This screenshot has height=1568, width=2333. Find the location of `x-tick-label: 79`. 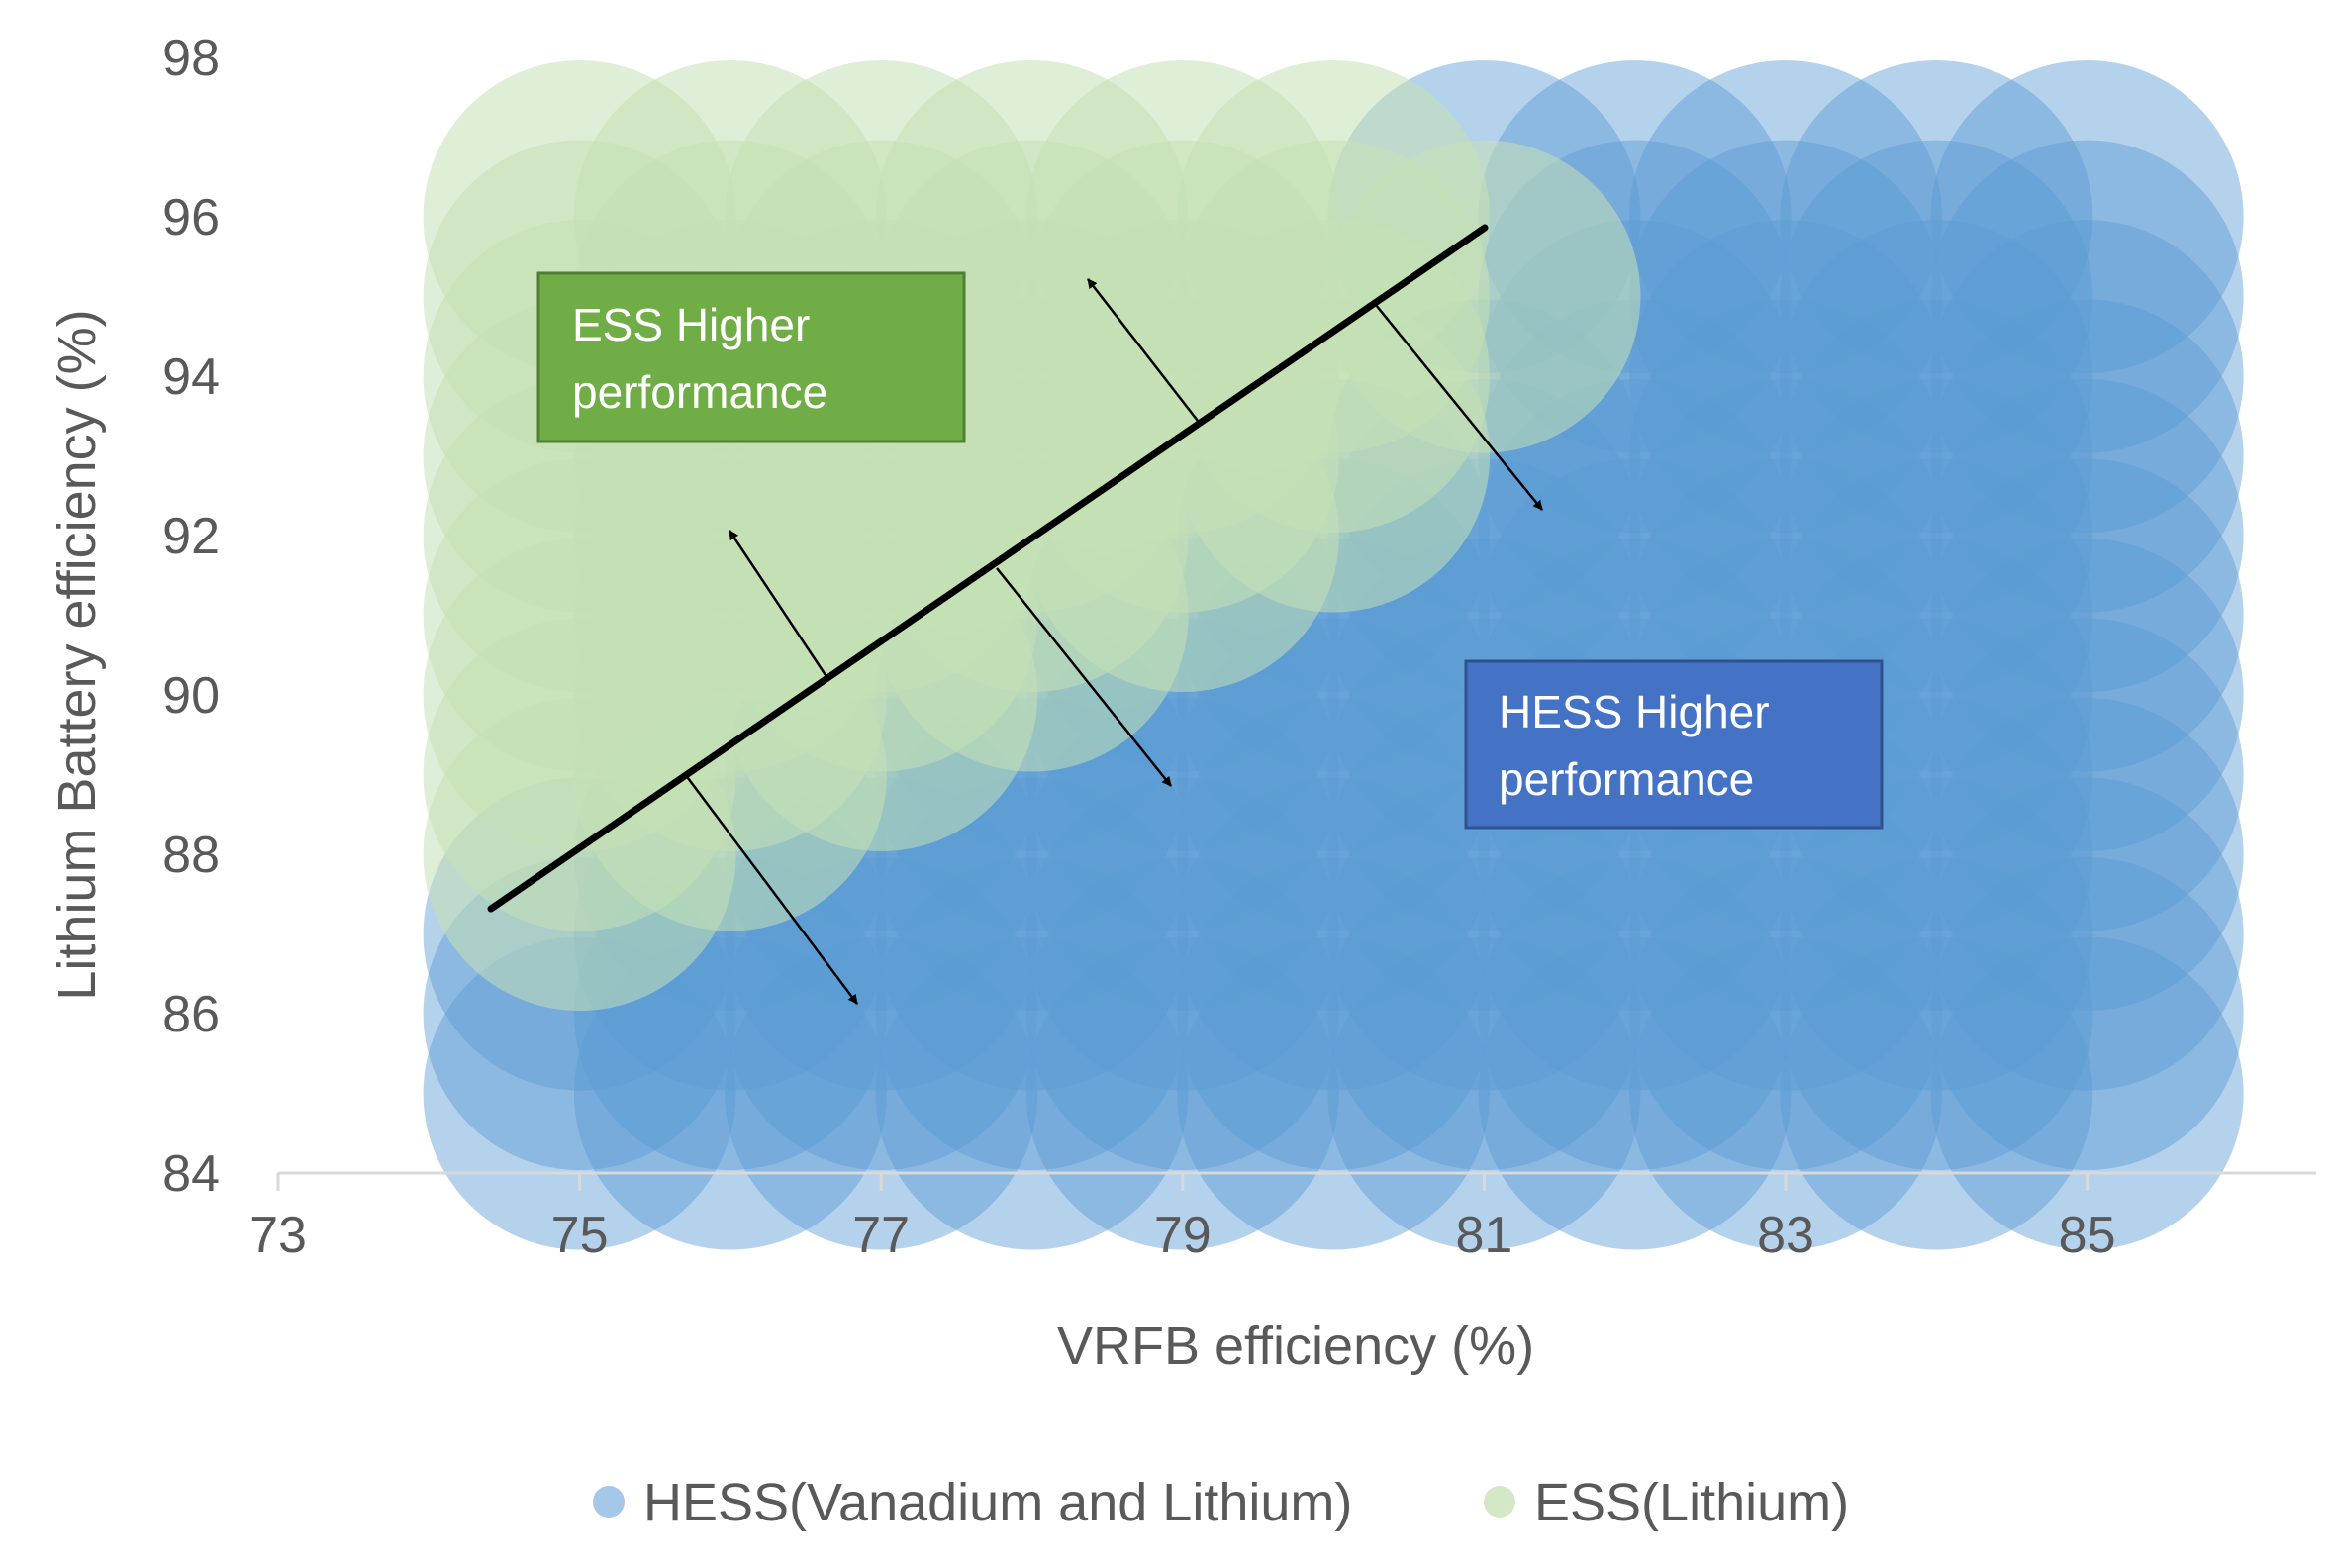

x-tick-label: 79 is located at coordinates (1183, 1235).